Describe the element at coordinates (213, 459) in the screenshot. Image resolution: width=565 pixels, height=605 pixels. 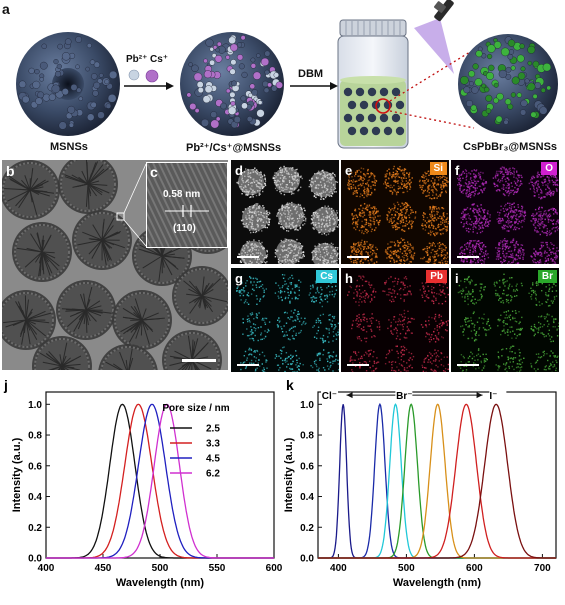
I see `legend-entry: 4.5` at that location.